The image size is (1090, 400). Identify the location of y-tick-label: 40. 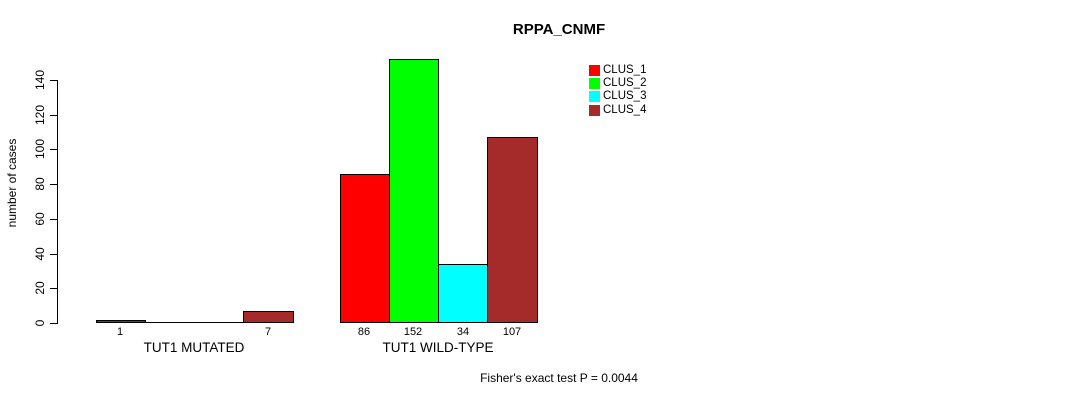
(40, 254).